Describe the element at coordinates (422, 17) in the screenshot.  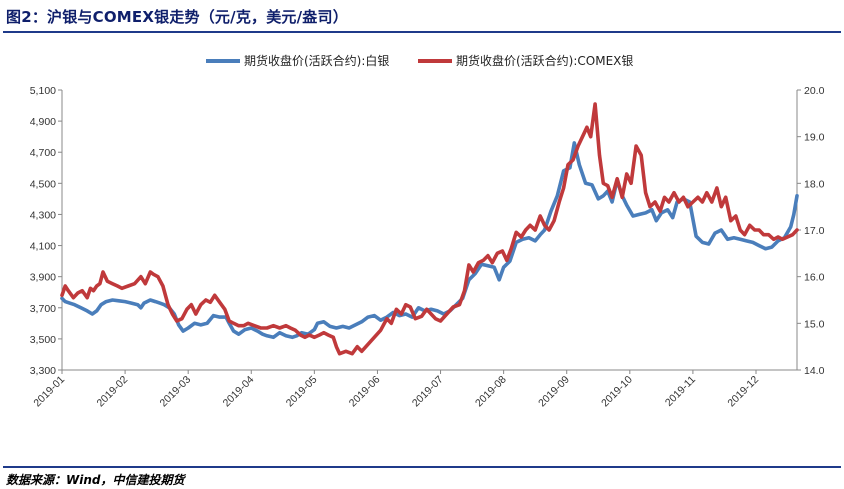
I see `figure-header: 图2：沪银与COMEX银走势（元/克，美元/盎司）` at that location.